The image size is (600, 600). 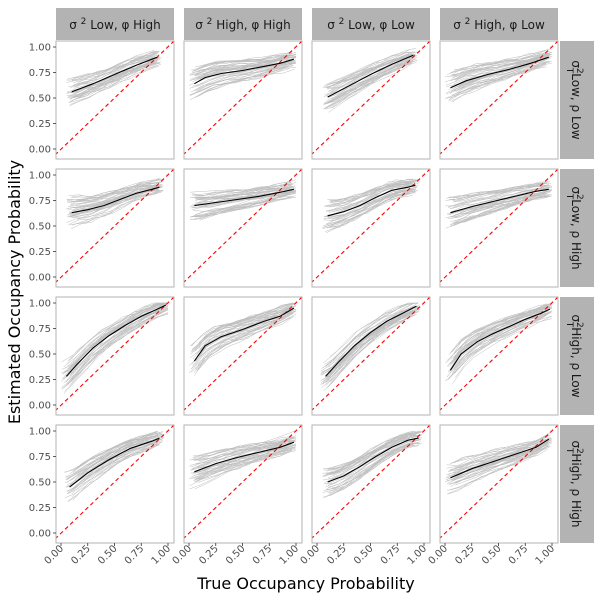 What do you see at coordinates (499, 24) in the screenshot?
I see `column-strip-4: σ 2 High, φ Low` at bounding box center [499, 24].